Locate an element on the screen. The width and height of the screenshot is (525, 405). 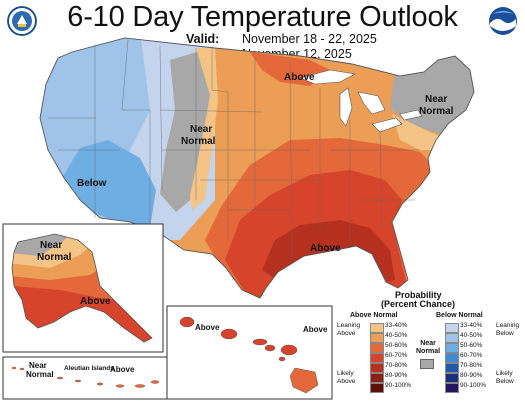
below-bin-label: 40-50% is located at coordinates (471, 335).